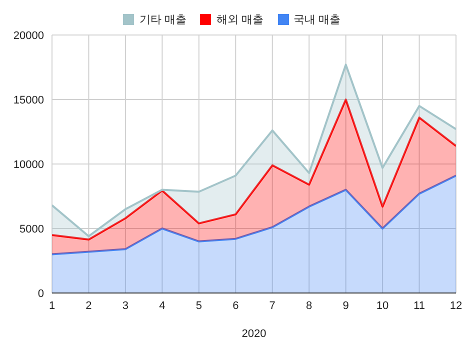  Describe the element at coordinates (345, 306) in the screenshot. I see `x-tick-label: 9` at that location.